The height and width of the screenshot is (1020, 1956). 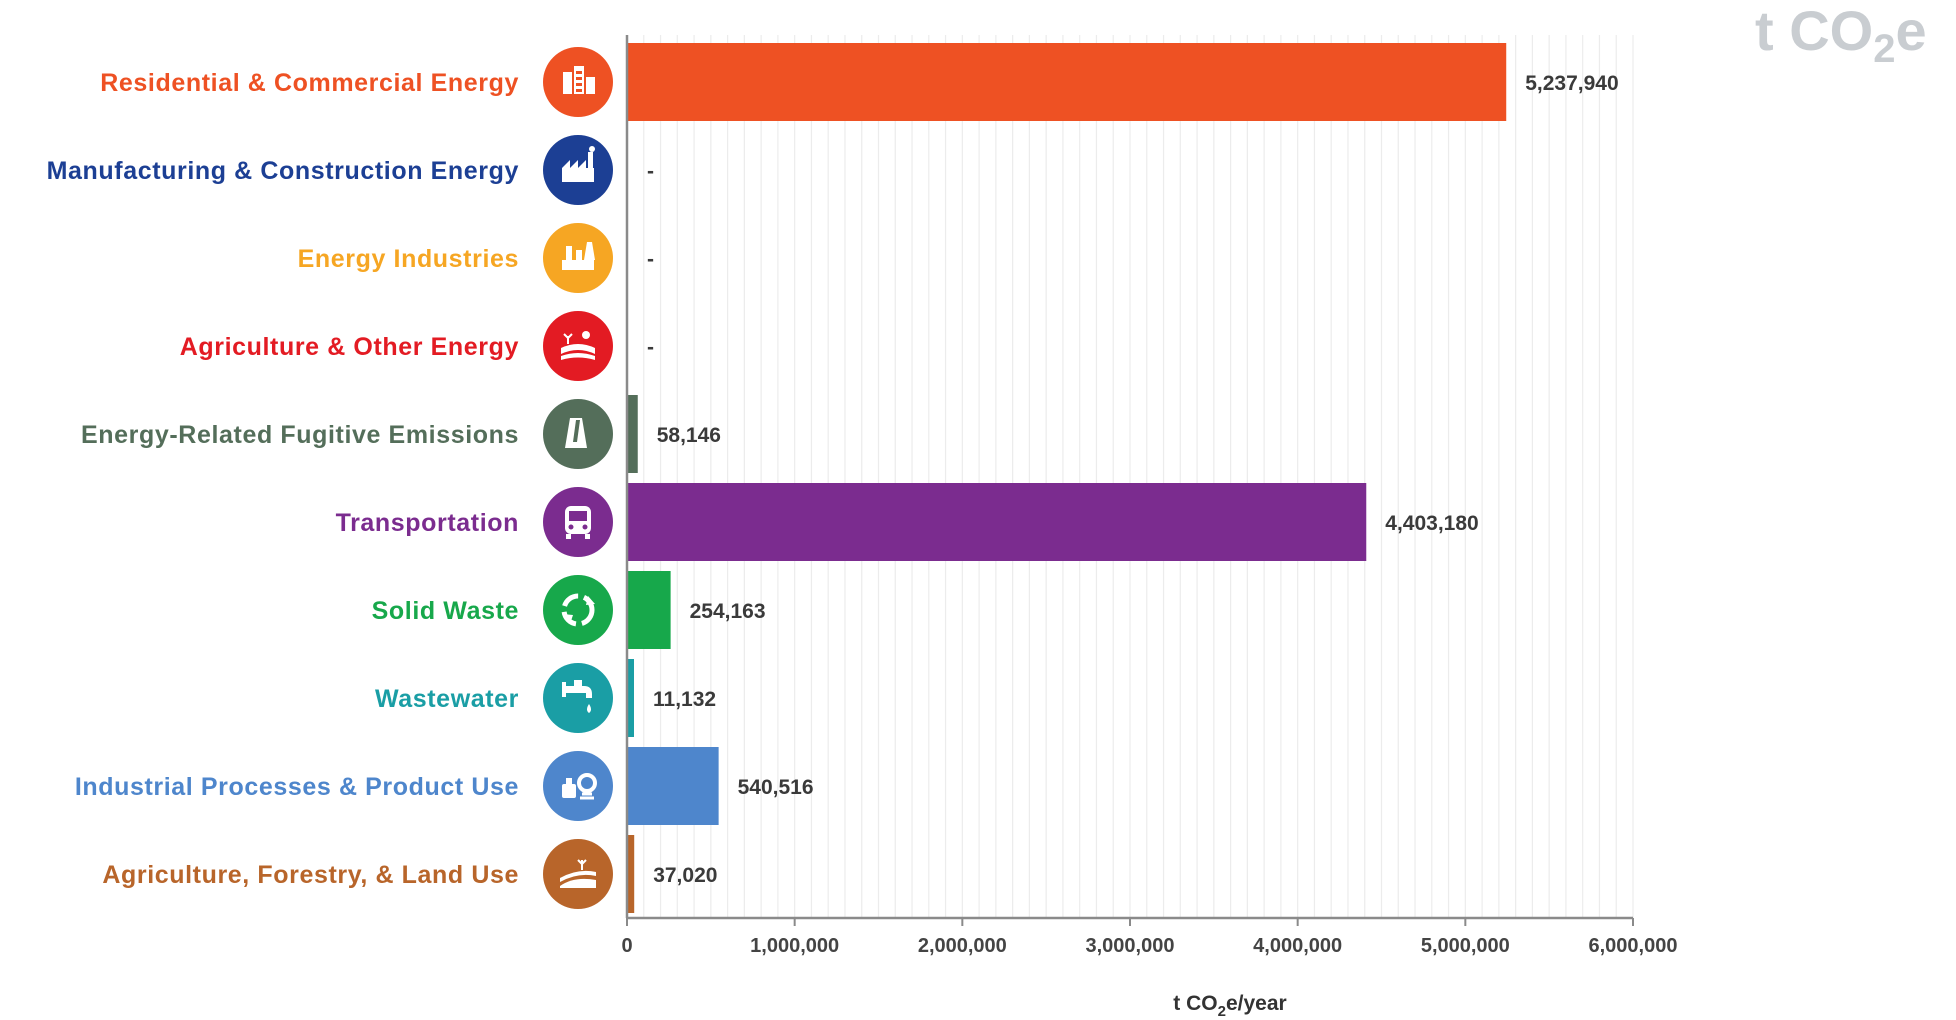 I want to click on bar-residential-commercial-energy, so click(x=1067, y=82).